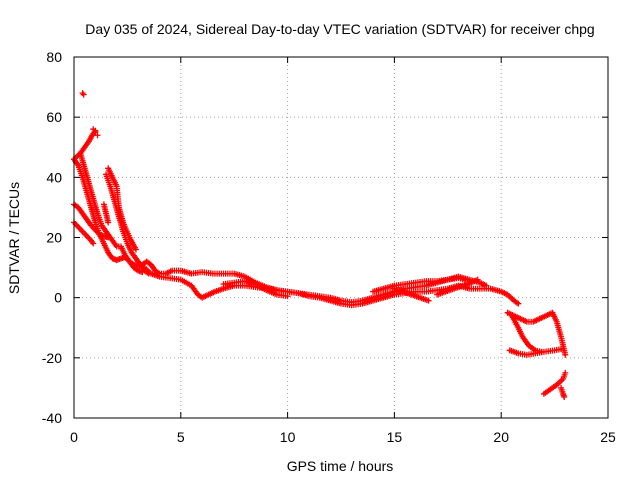 The width and height of the screenshot is (640, 480). I want to click on series-track-n, so click(536, 333).